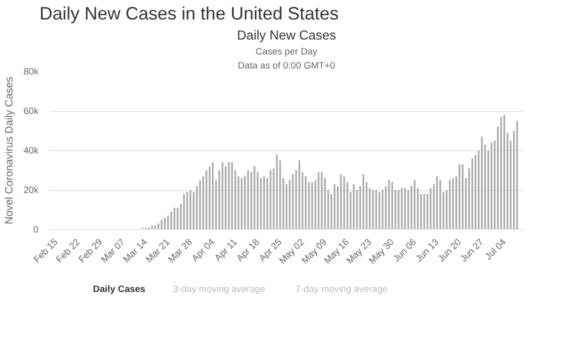  What do you see at coordinates (189, 14) in the screenshot?
I see `text: Daily New Cases in the United States` at bounding box center [189, 14].